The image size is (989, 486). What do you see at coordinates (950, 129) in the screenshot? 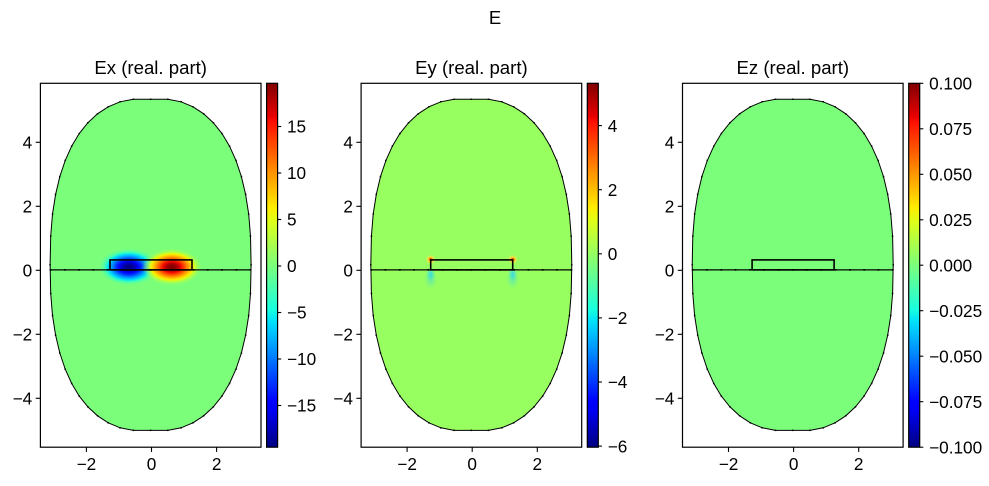
I see `svg-text: 0.075` at bounding box center [950, 129].